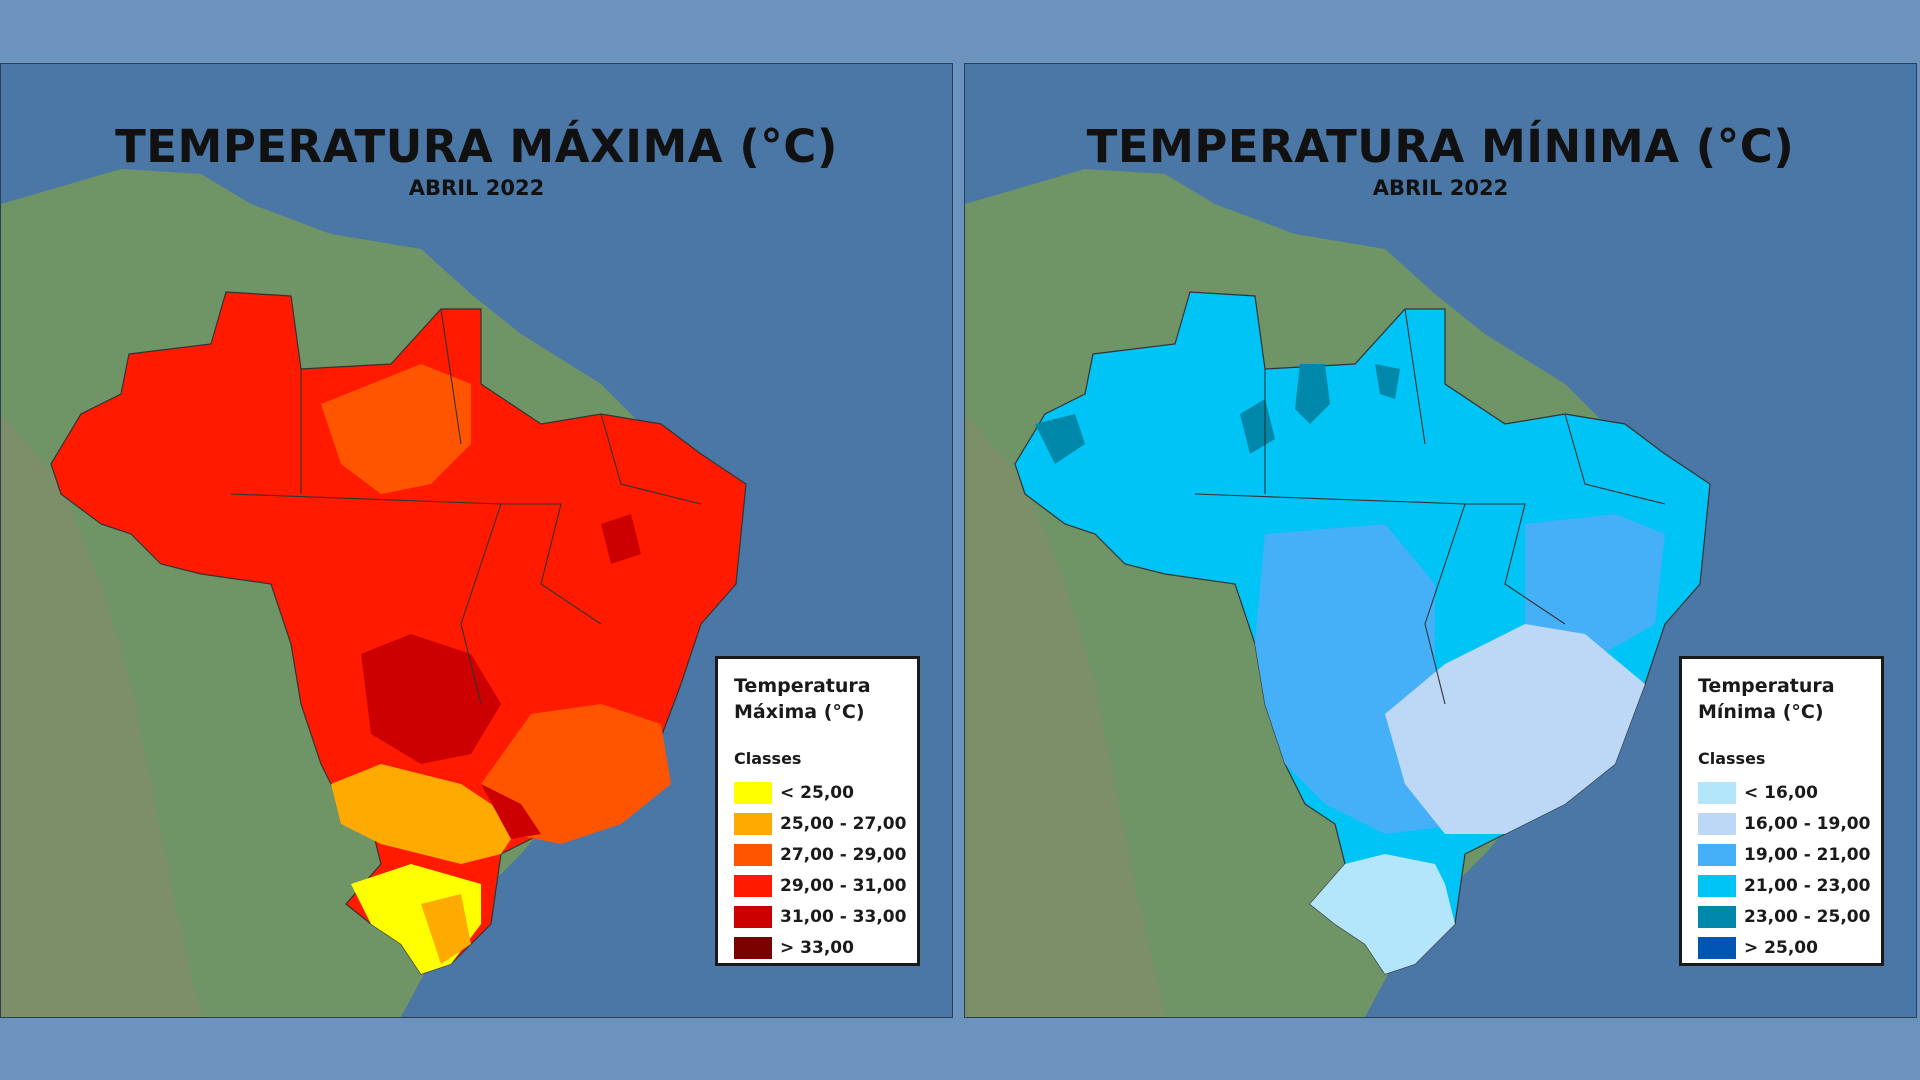  Describe the element at coordinates (1807, 855) in the screenshot. I see `legend-label: 19,00 - 21,00` at that location.